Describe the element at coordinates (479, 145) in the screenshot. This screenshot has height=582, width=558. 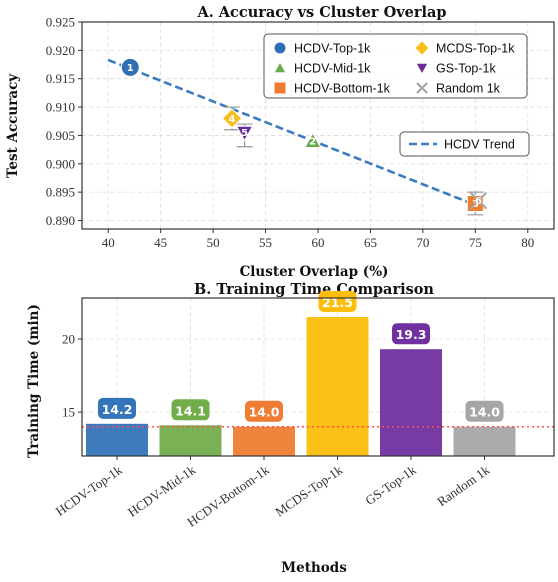
I see `trend-legend-label: HCDV Trend` at that location.